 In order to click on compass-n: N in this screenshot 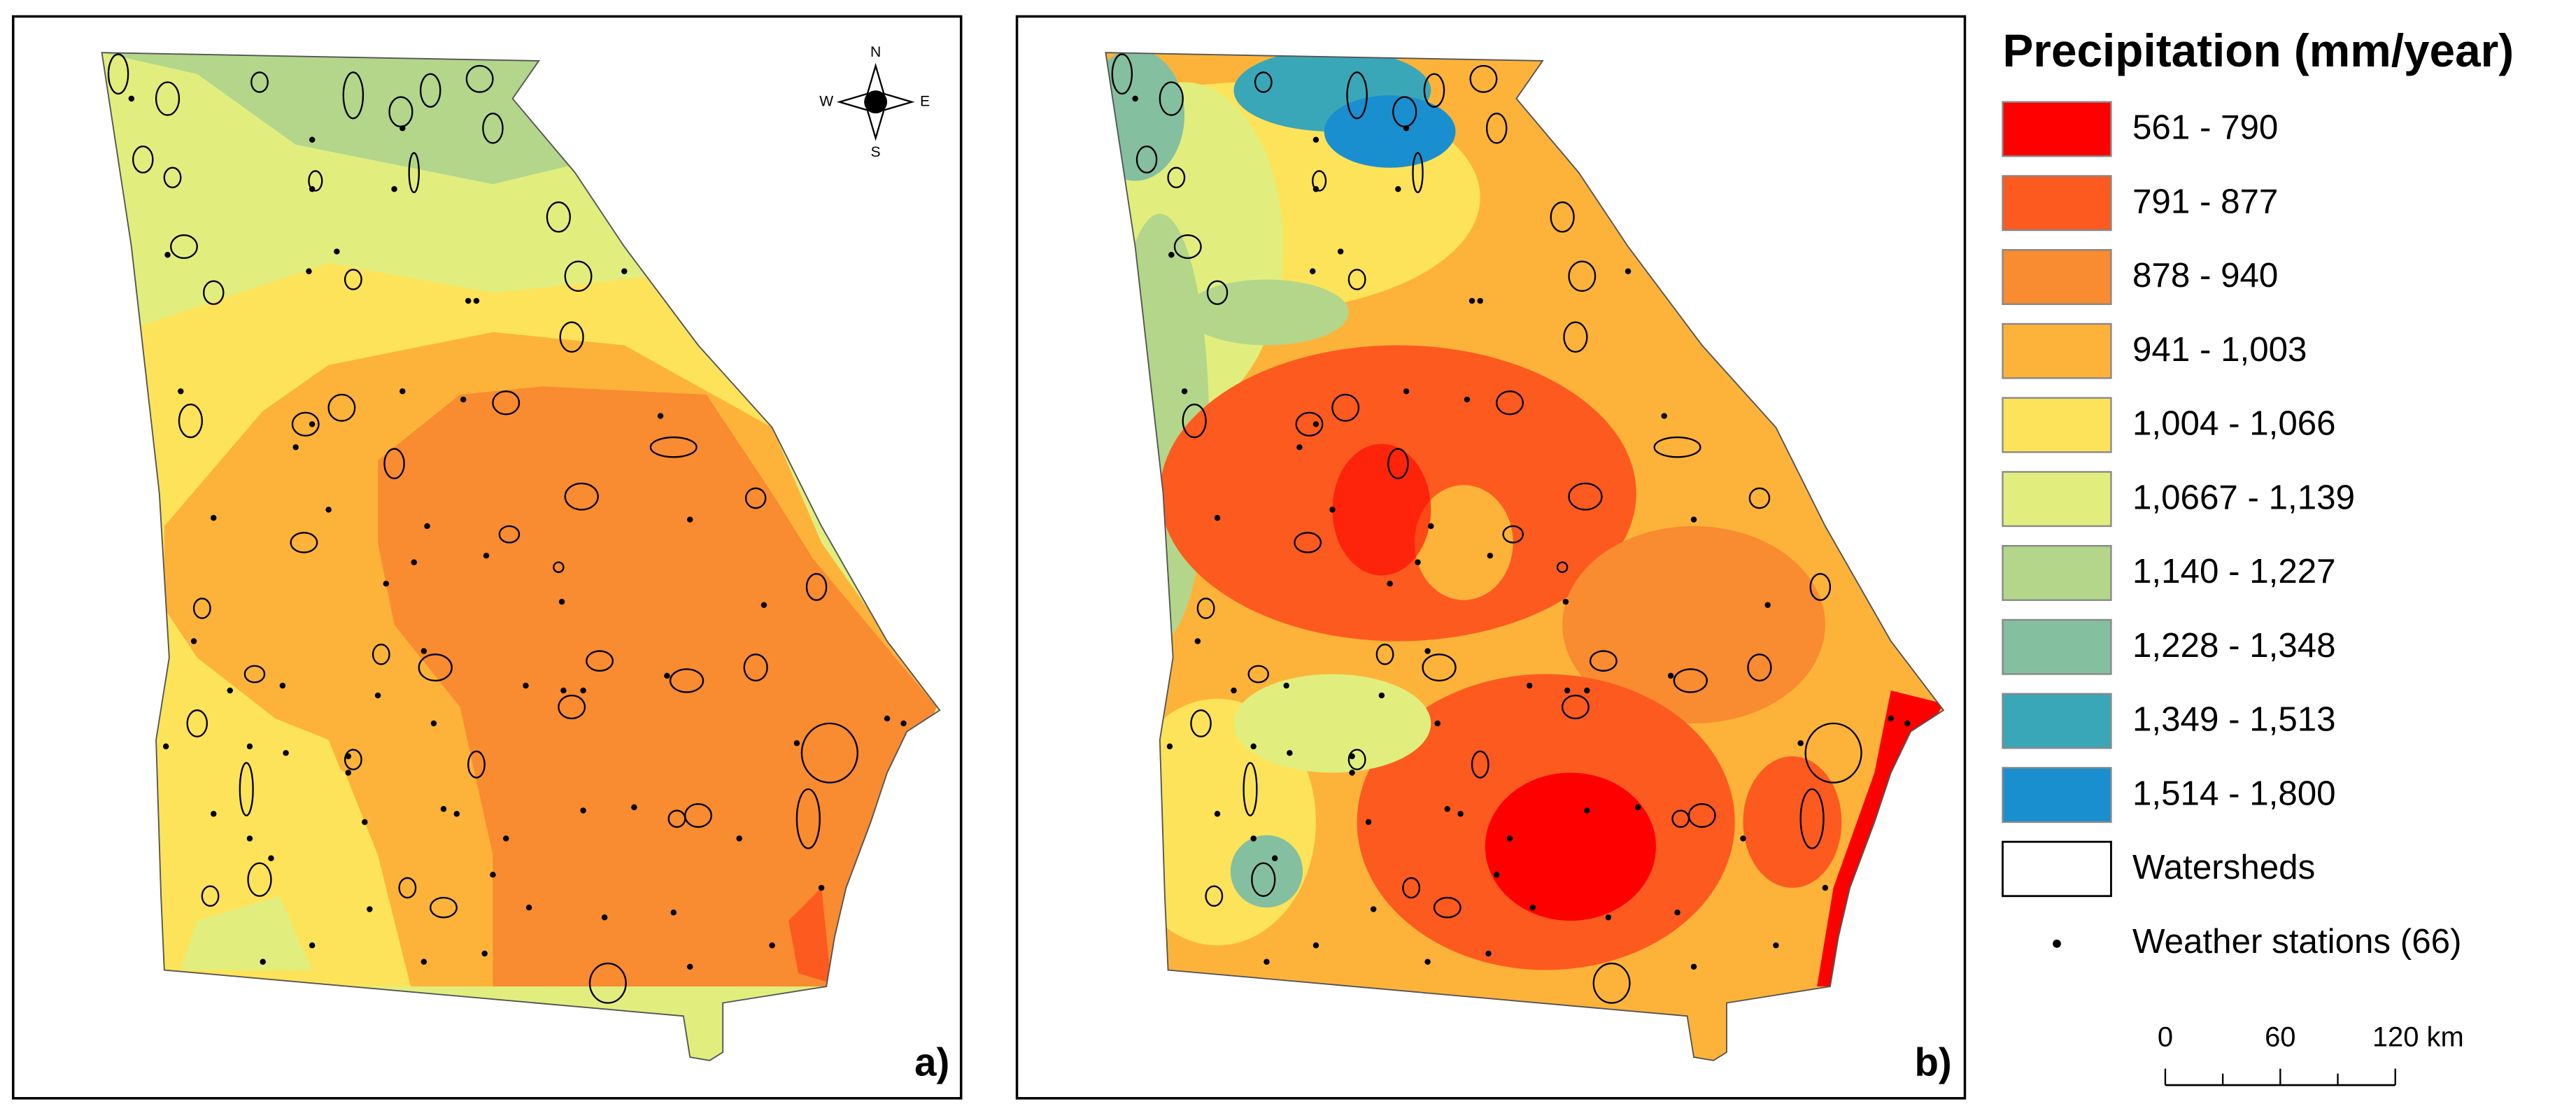, I will do `click(875, 52)`.